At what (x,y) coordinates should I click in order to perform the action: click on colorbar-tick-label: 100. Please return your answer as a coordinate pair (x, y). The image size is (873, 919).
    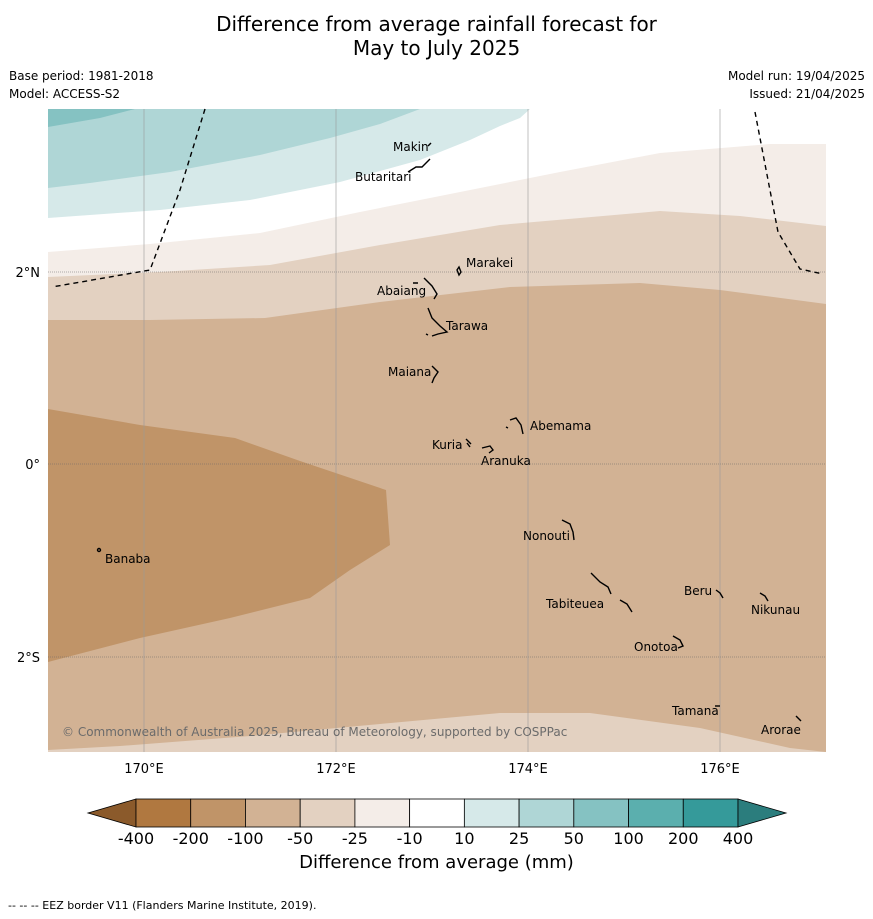
    Looking at the image, I should click on (628, 838).